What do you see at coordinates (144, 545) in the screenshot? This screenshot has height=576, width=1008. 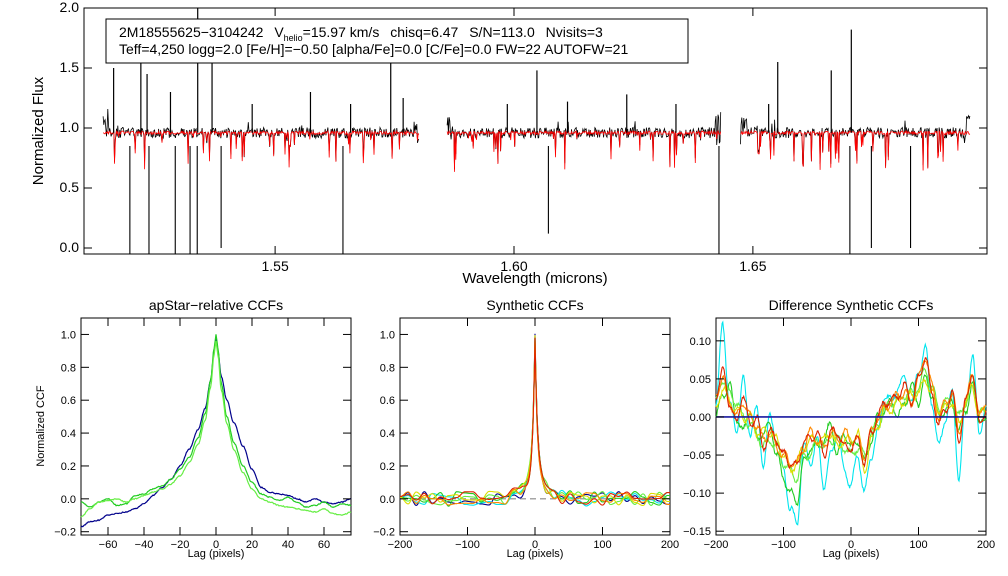 I see `x-tick-label: −40` at bounding box center [144, 545].